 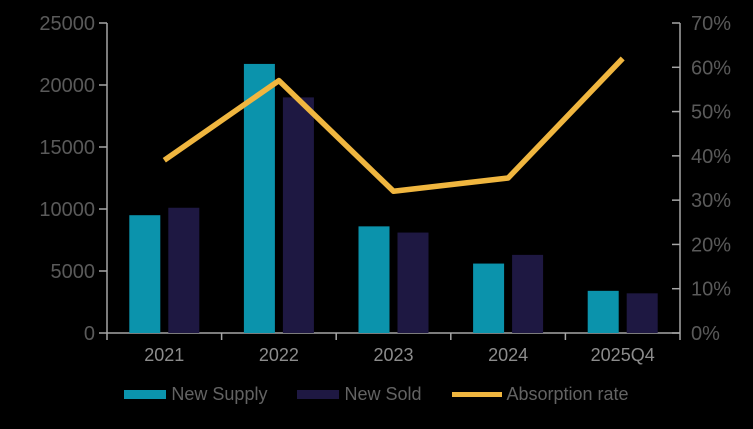 I want to click on right-axis-tick-label: 0%, so click(x=705, y=334).